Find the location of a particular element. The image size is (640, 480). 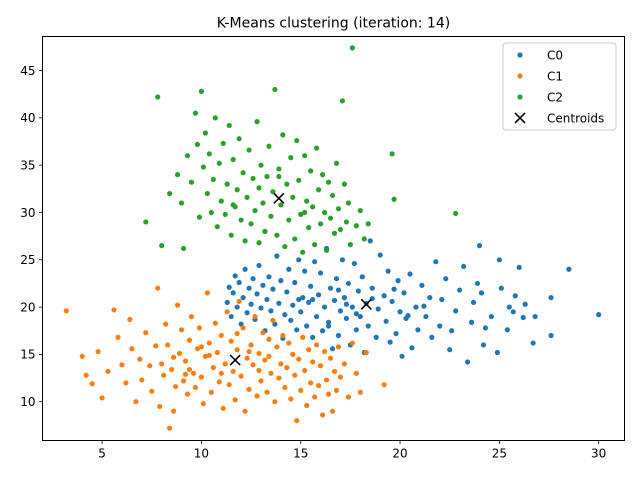

legend: C0 C1 C2 Centroids is located at coordinates (559, 86).